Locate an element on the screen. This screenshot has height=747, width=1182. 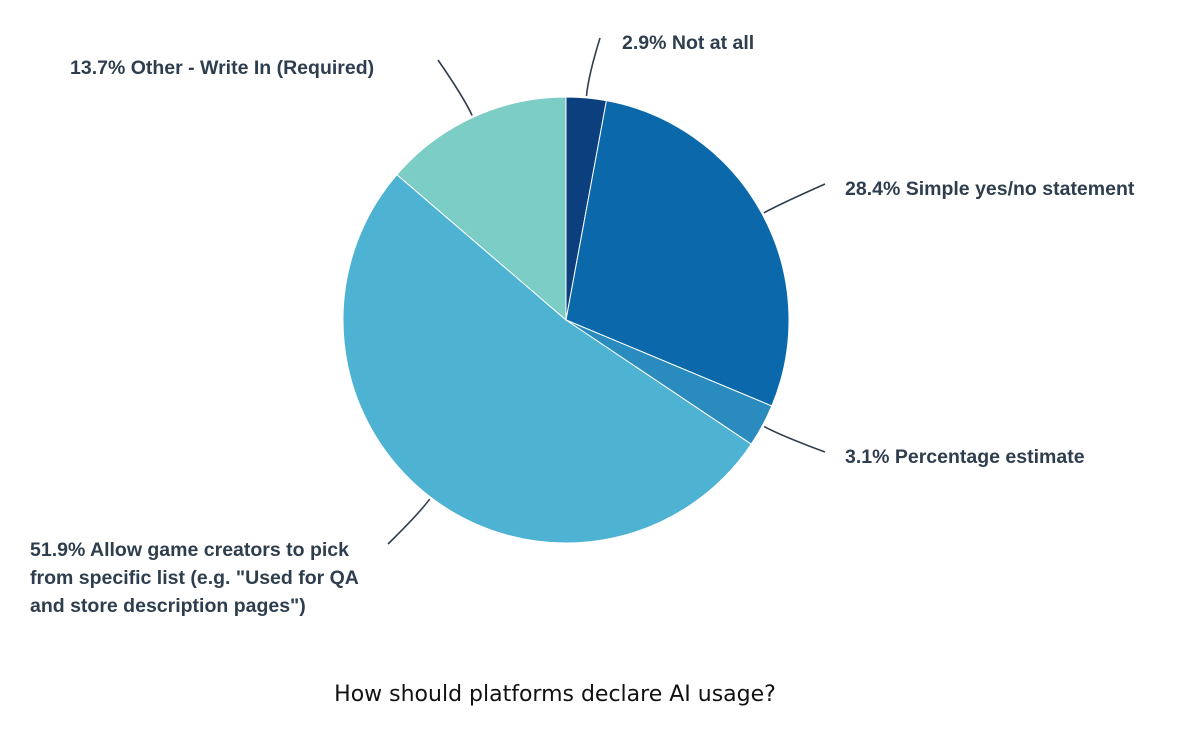
pie-slice-simple-yes-no is located at coordinates (677, 253).